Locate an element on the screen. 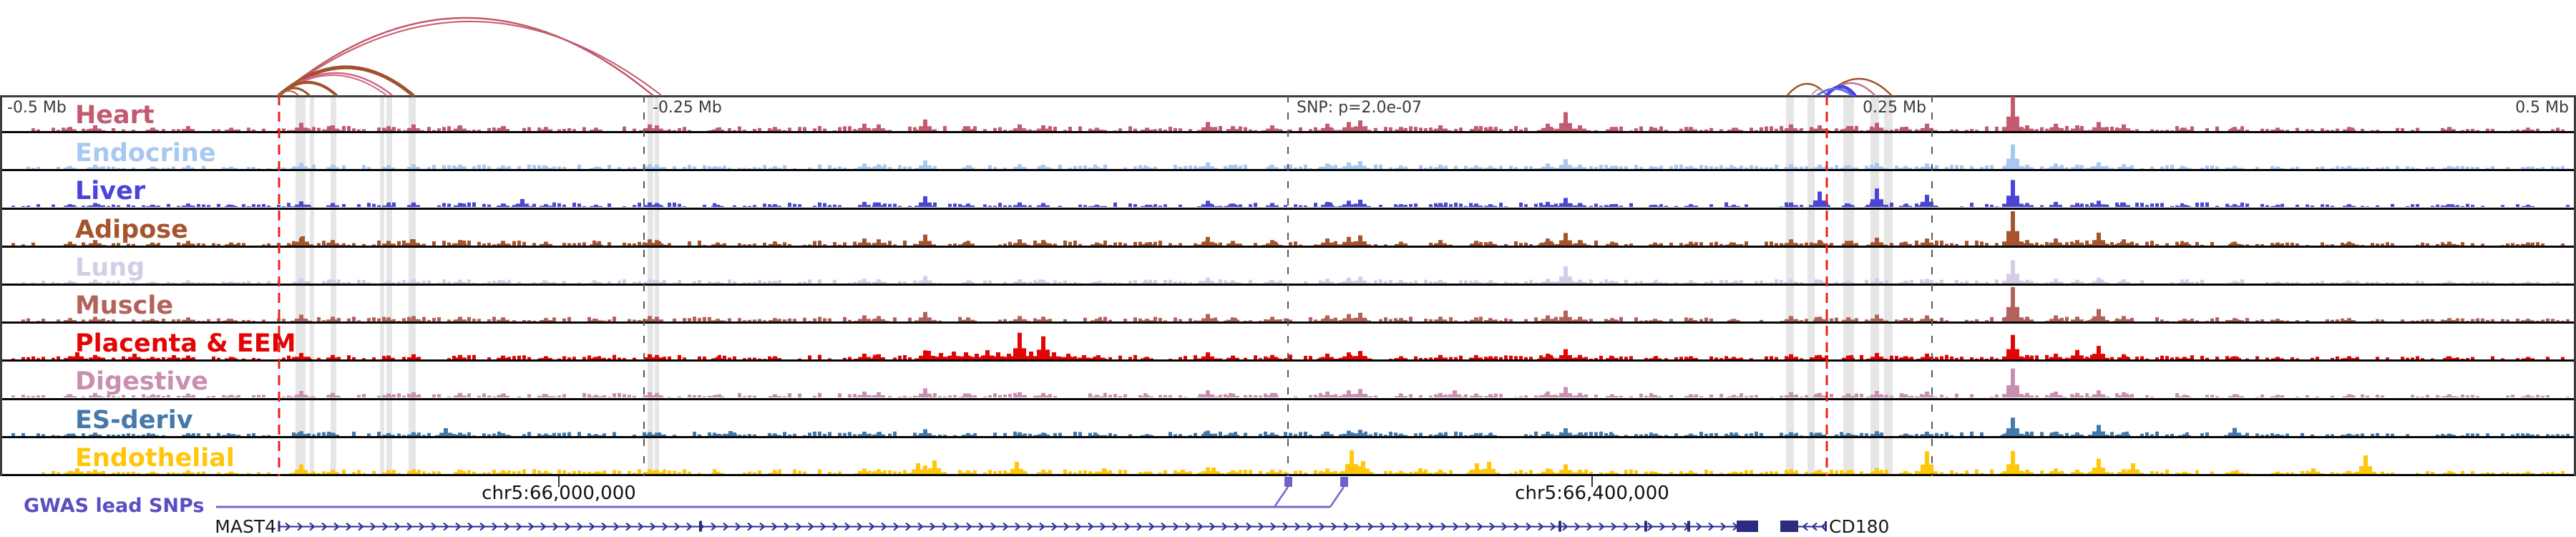  track-label-placenta-eem: Placenta & EEM is located at coordinates (185, 344).